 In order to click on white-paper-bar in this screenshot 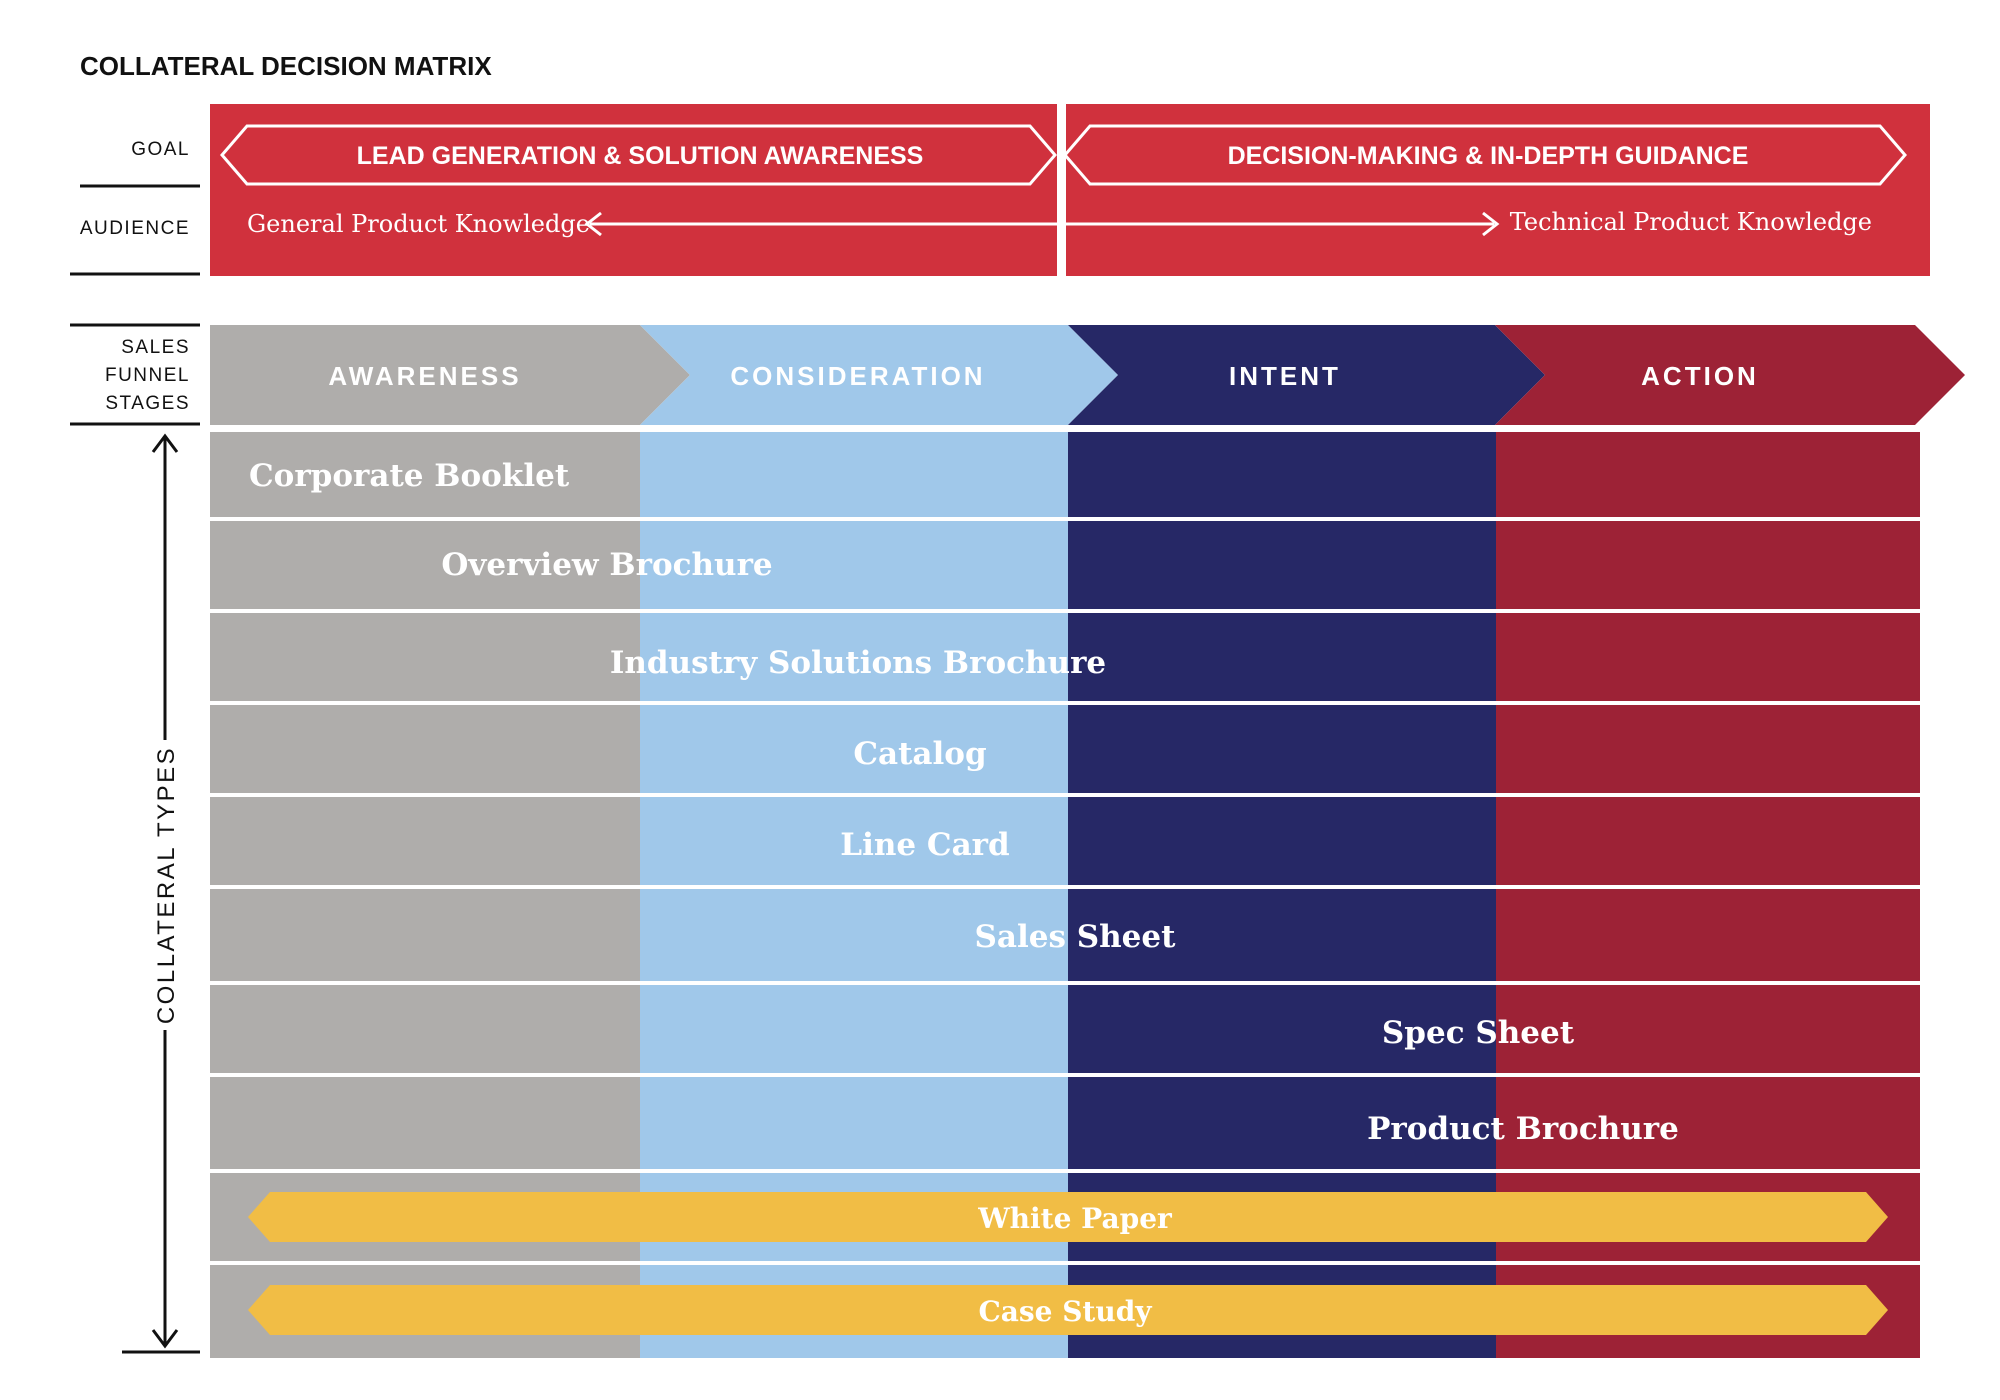, I will do `click(1068, 1217)`.